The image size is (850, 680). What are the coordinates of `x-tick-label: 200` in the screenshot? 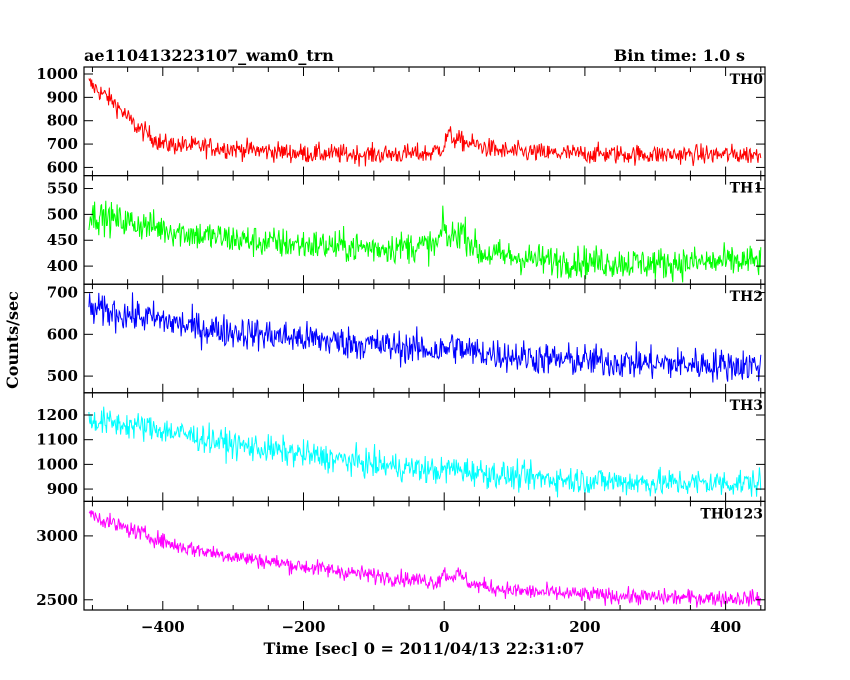 It's located at (584, 627).